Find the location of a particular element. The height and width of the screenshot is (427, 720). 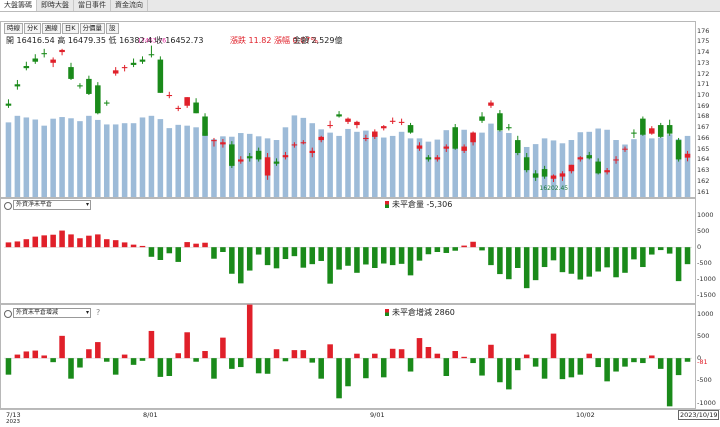

panel3-settings-icon is located at coordinates (8, 314).